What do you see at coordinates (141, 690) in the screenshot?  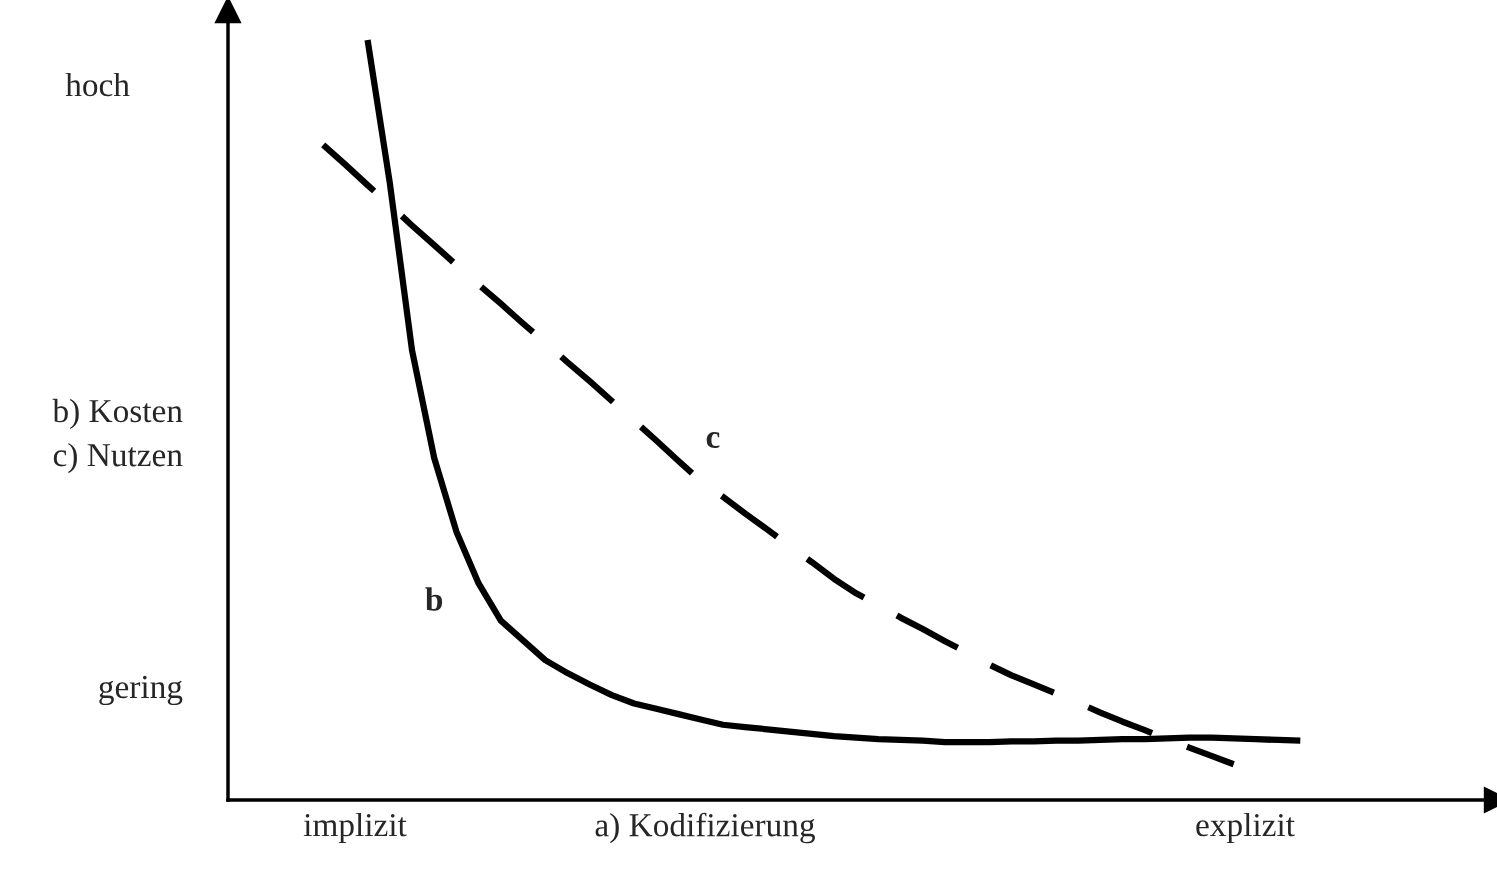 I see `text: gering` at bounding box center [141, 690].